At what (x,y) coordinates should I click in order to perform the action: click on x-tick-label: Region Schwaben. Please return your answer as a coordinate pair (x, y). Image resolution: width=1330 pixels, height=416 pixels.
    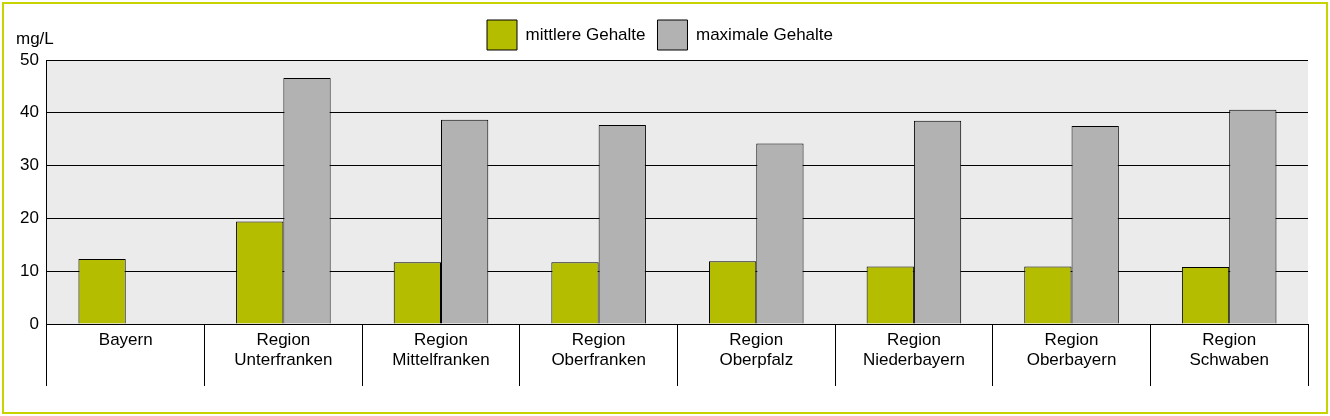
    Looking at the image, I should click on (1229, 349).